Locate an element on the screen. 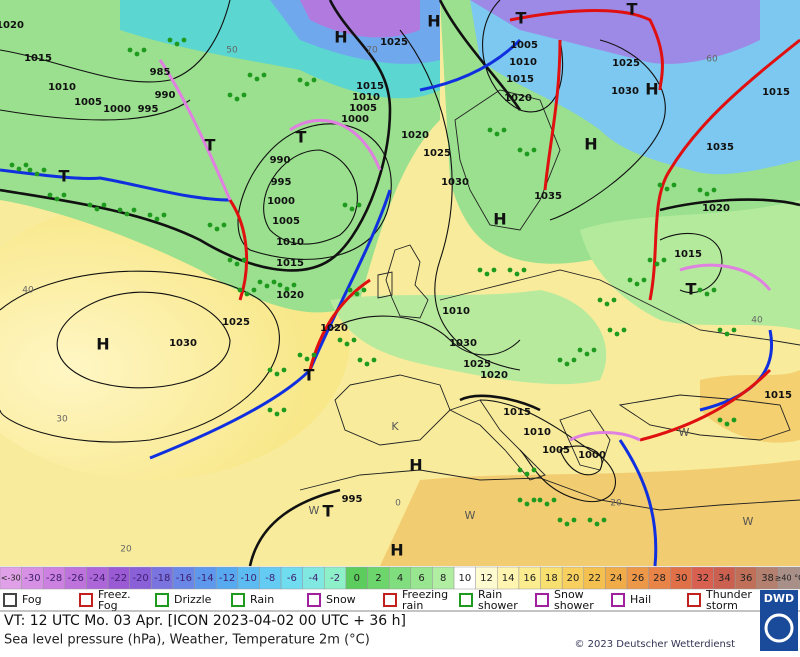 The image size is (800, 657). scale-label: -22 is located at coordinates (119, 578).